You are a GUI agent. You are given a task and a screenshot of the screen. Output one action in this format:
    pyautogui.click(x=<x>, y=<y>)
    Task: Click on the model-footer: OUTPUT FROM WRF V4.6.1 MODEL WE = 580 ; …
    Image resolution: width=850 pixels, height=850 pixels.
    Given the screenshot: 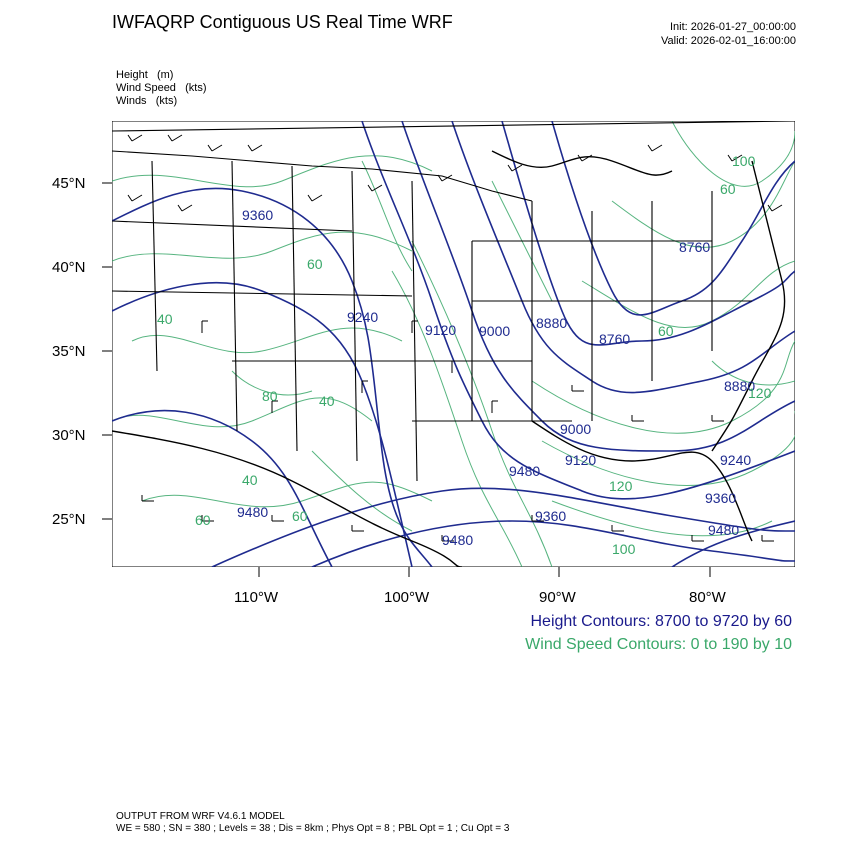 What is the action you would take?
    pyautogui.click(x=312, y=823)
    